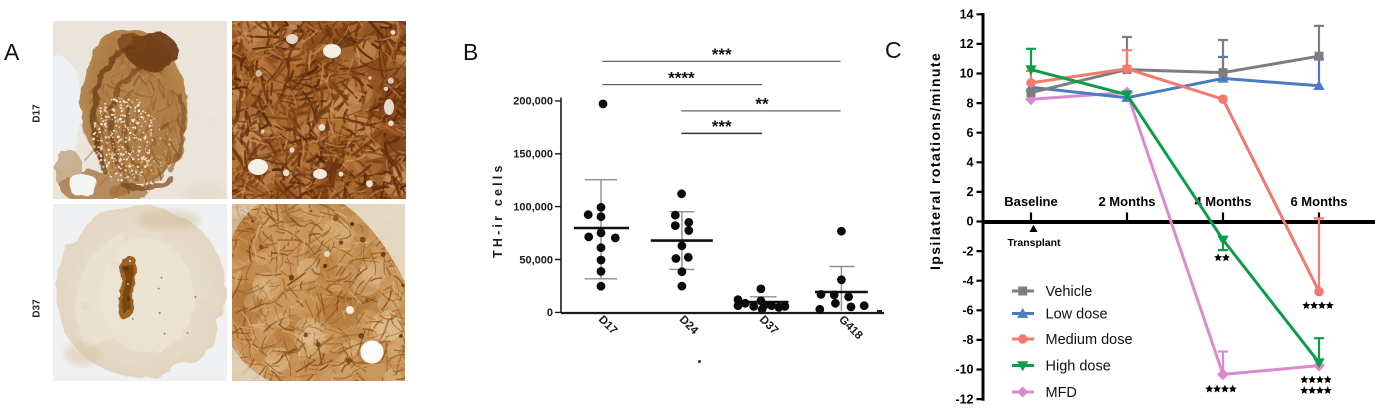  I want to click on svg-text: 10, so click(967, 74).